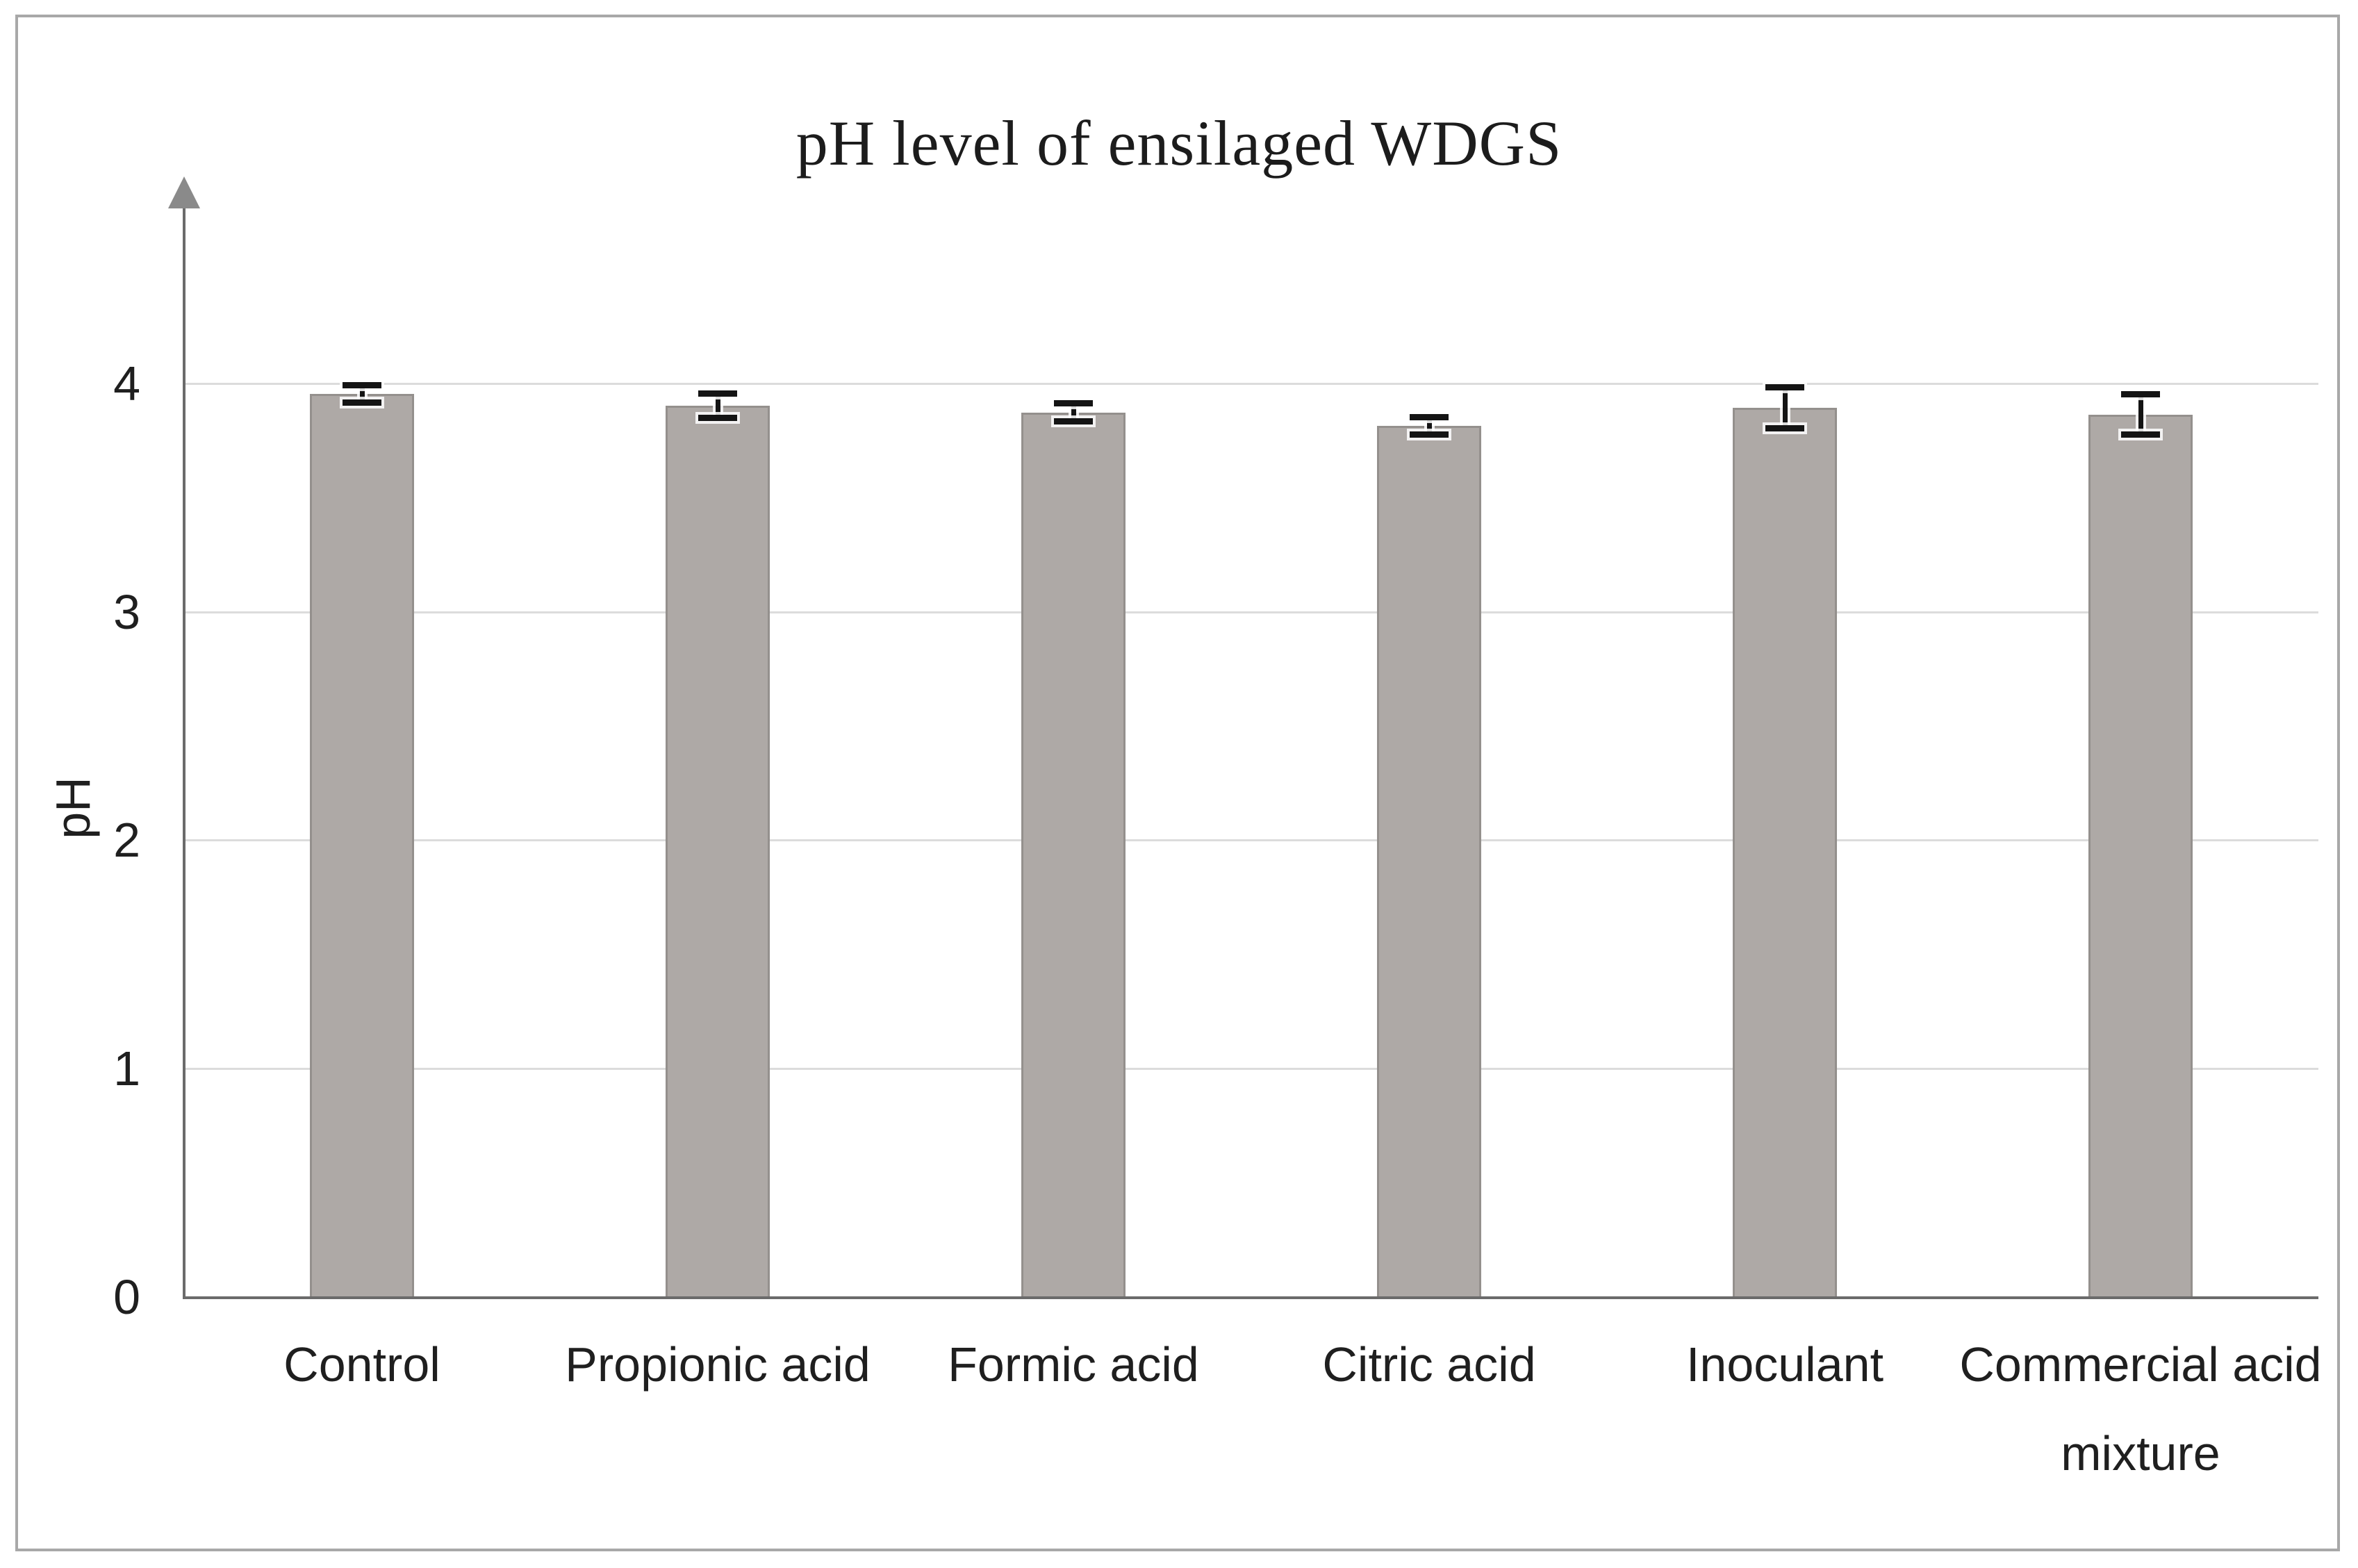  I want to click on y-axis-line, so click(184, 752).